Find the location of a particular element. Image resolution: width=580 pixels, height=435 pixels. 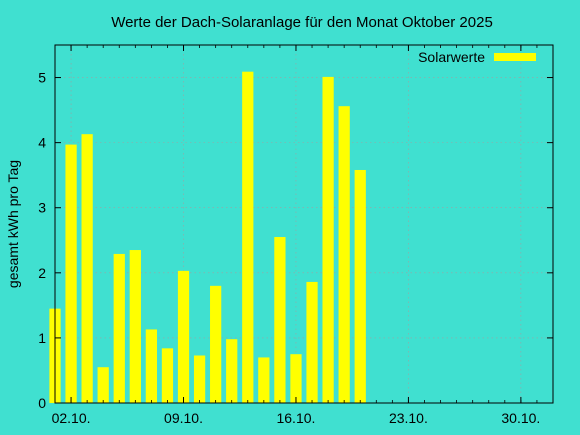

x-tick-label: 02.10. is located at coordinates (71, 418).